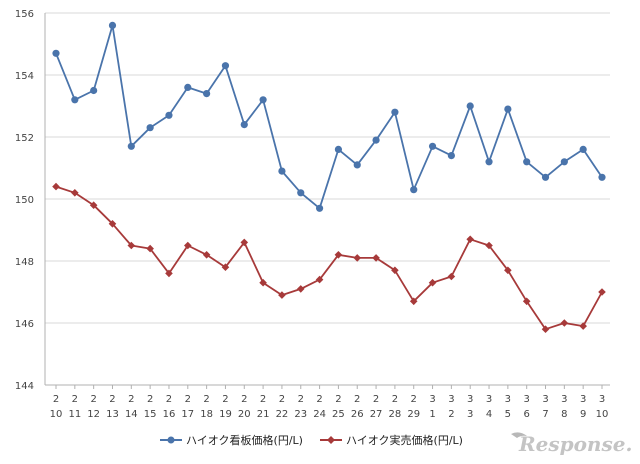 Image resolution: width=640 pixels, height=464 pixels. I want to click on y-axis: 144 146 148 150 152 154 156, so click(24, 200).